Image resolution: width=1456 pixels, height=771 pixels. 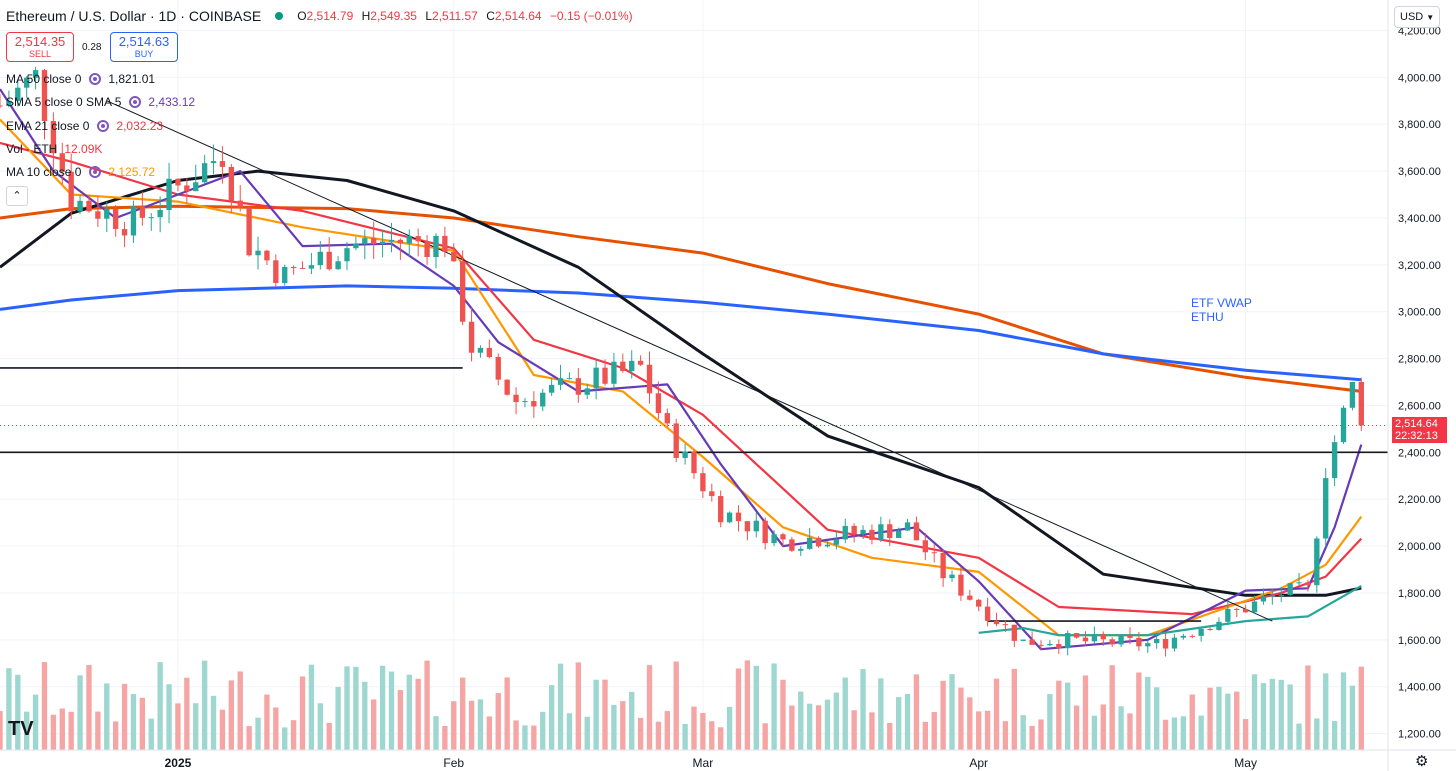 I want to click on legend-ma10: MA 10 close 0 2,125.72, so click(x=81, y=172).